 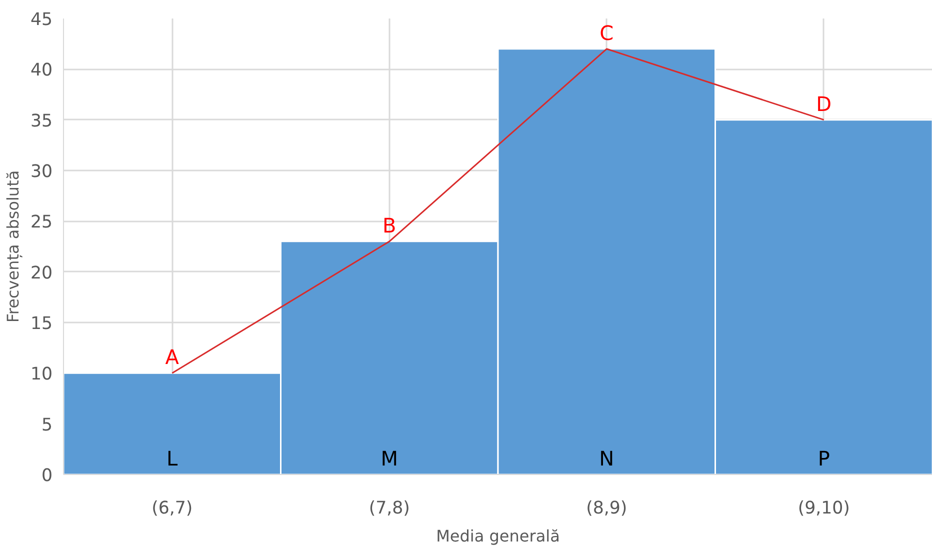 What do you see at coordinates (41, 324) in the screenshot?
I see `y-tick-label: 15` at bounding box center [41, 324].